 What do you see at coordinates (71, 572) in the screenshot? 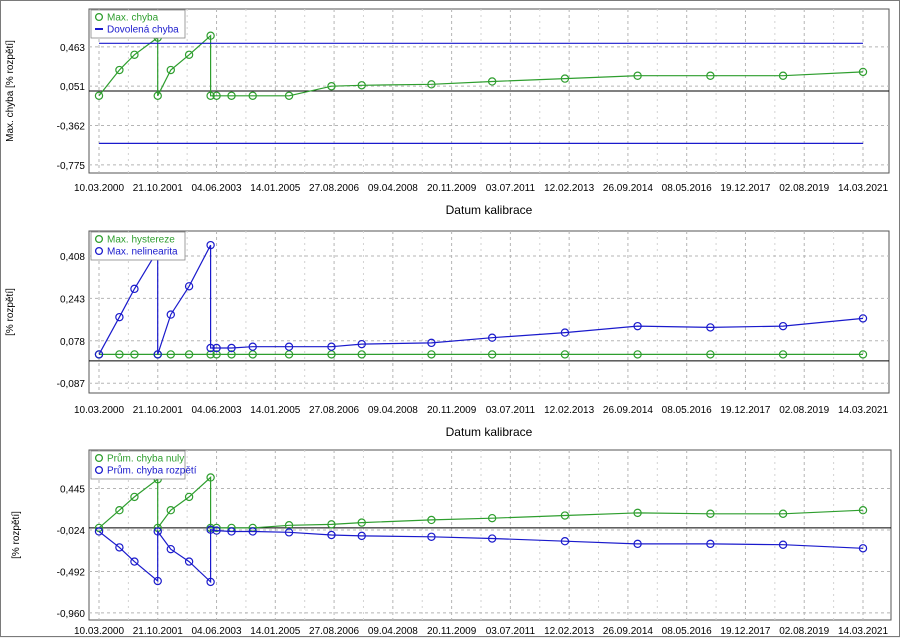
I see `y-tick-label: -0,492` at bounding box center [71, 572].